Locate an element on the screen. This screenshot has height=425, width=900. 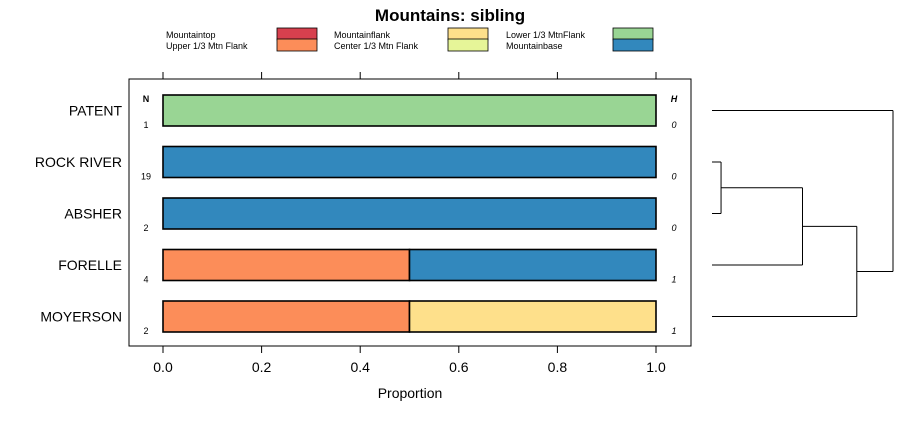
n-value-absher: 2 is located at coordinates (145, 228).